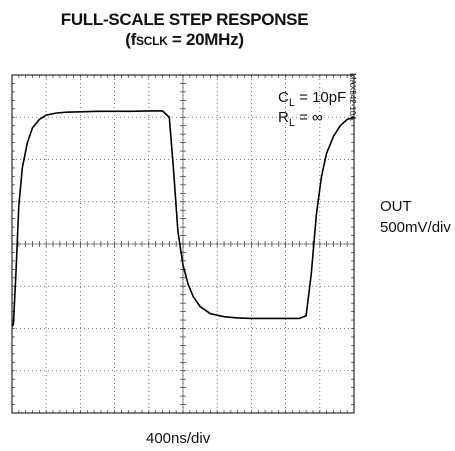 This screenshot has width=455, height=451. Describe the element at coordinates (178, 438) in the screenshot. I see `x-label: 400ns/div` at that location.